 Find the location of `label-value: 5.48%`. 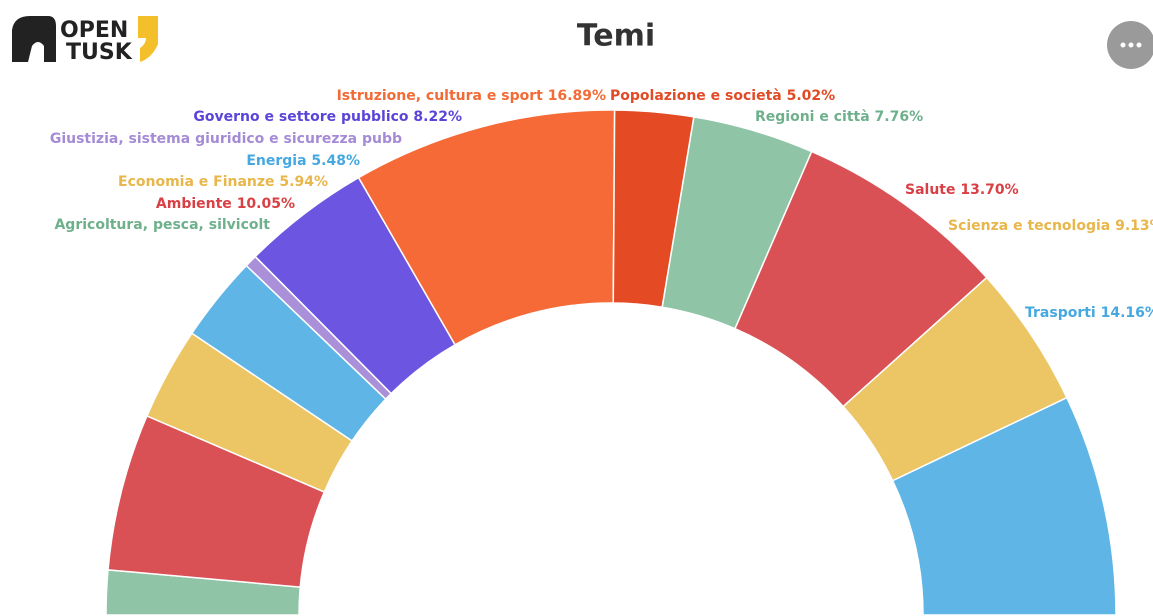

label-value: 5.48% is located at coordinates (335, 161).